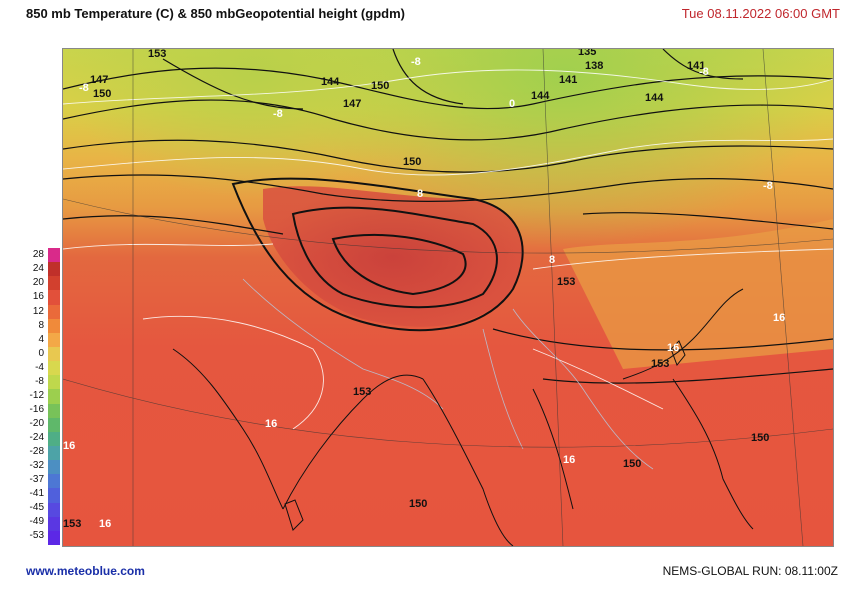 The image size is (850, 594). Describe the element at coordinates (54, 396) in the screenshot. I see `color-scale-bar` at that location.